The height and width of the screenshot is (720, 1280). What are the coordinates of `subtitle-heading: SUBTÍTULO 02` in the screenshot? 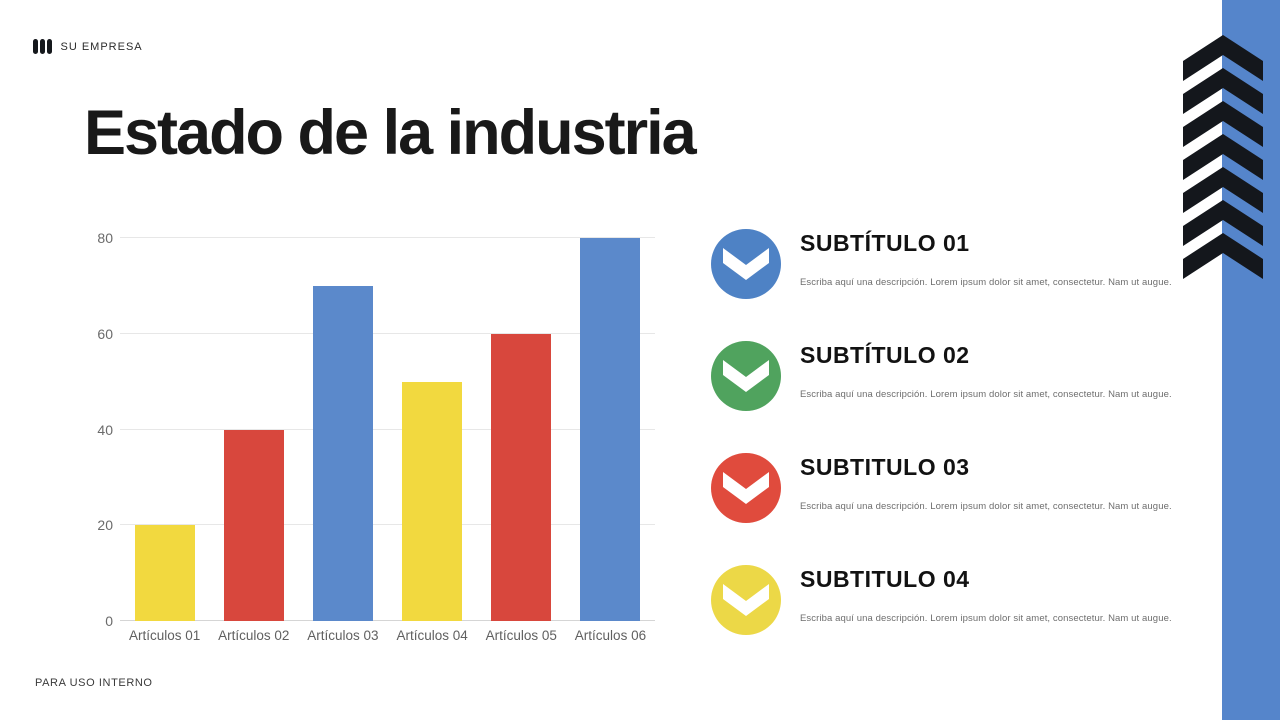 It's located at (885, 355).